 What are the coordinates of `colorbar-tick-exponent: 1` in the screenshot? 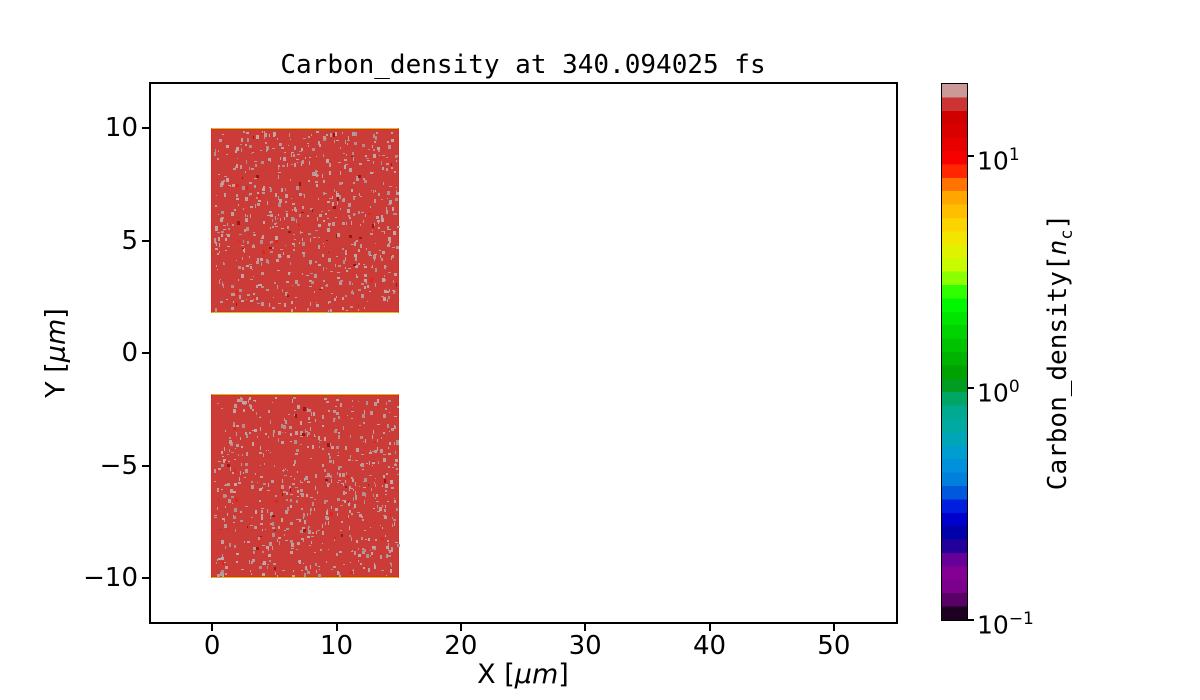 It's located at (1014, 154).